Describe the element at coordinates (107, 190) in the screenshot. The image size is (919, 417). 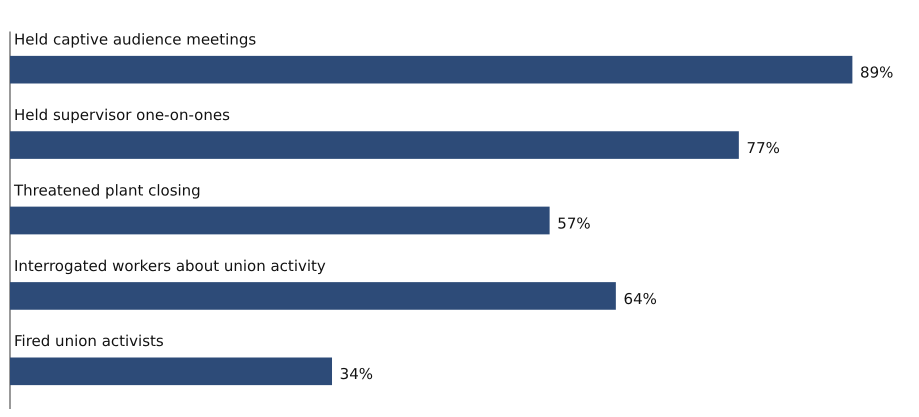
I see `y-tick-label: Threatened plant closing` at that location.